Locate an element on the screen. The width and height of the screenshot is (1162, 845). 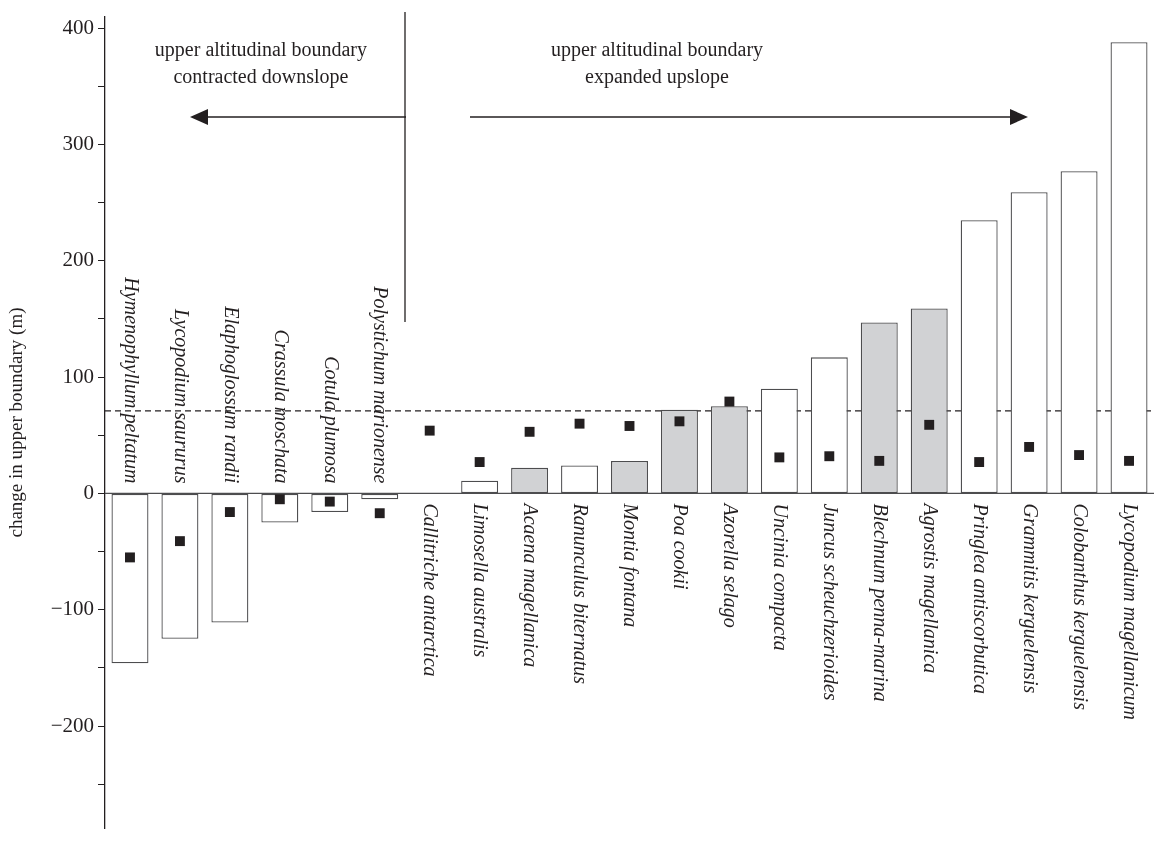
x-tick-label: Cotula plumosa is located at coordinates (331, 420).